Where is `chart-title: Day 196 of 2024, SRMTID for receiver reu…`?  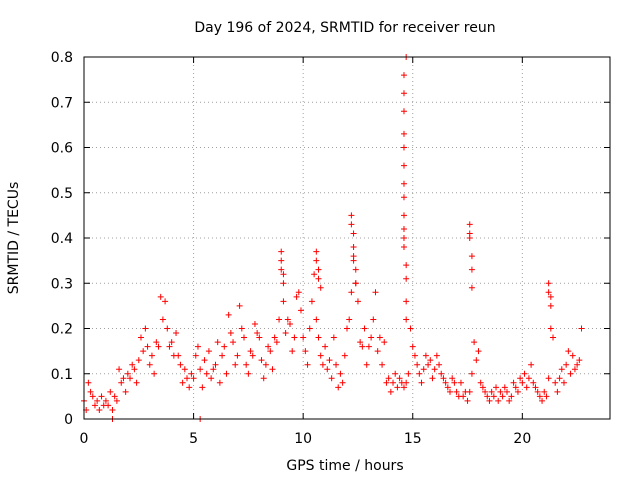
chart-title: Day 196 of 2024, SRMTID for receiver reu… is located at coordinates (344, 28).